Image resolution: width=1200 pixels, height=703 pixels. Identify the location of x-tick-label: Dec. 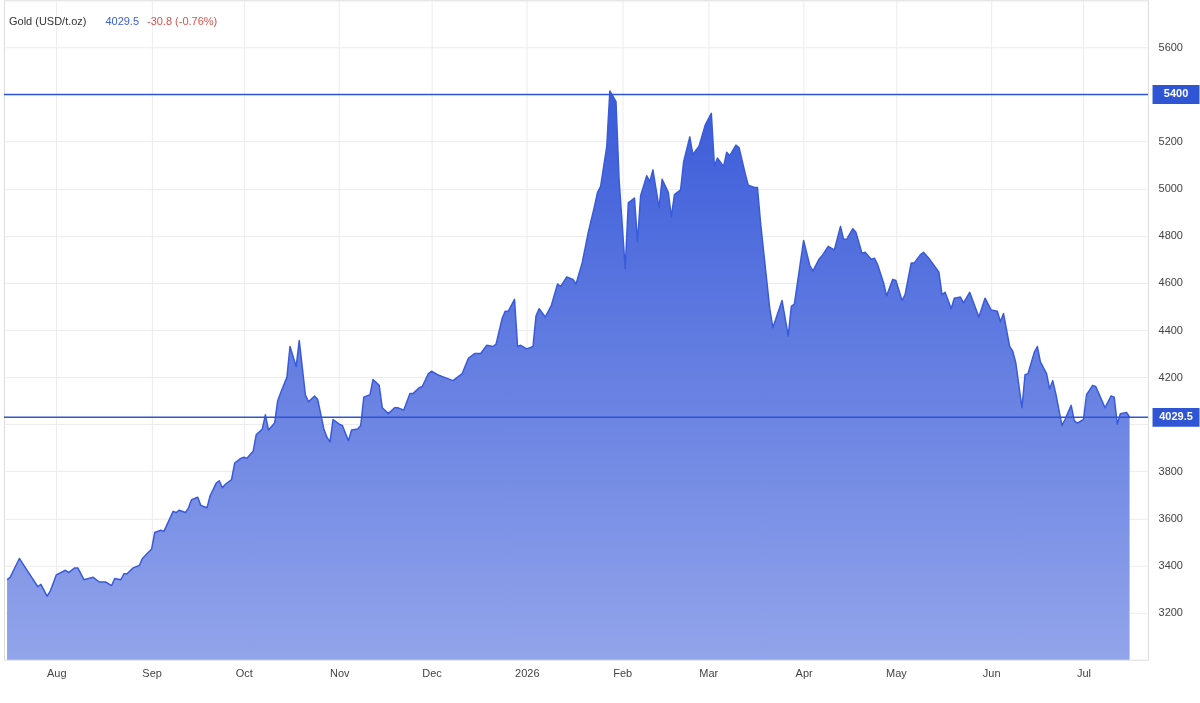
(432, 673).